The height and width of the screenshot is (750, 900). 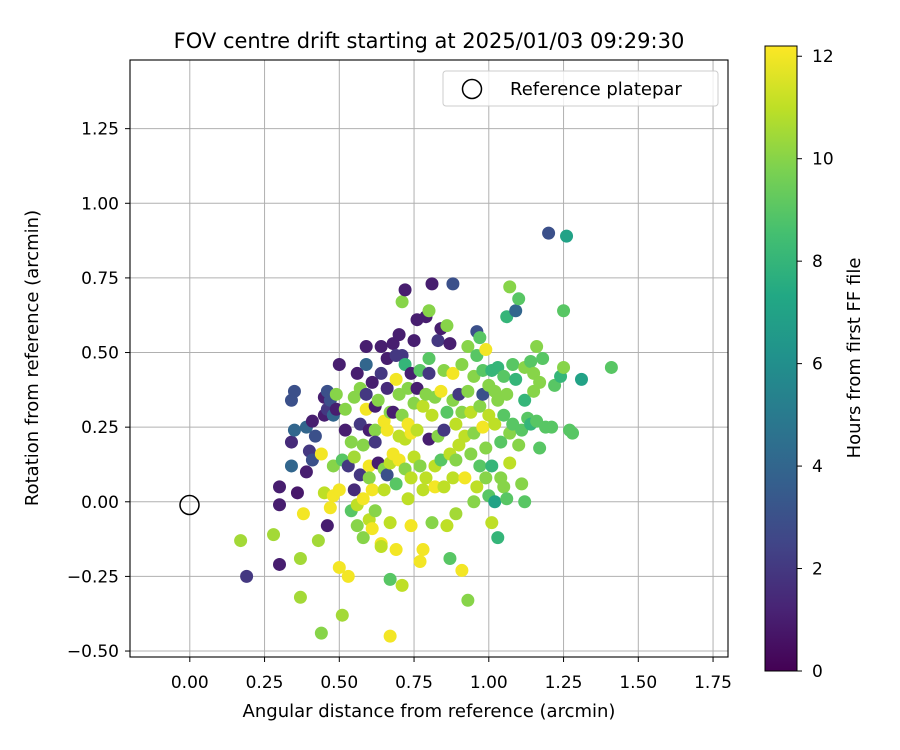 I want to click on x-axis-ticks: 0.00 0.25 0.50 0.75 1.00 1.25 1.50 1.75, so click(x=451, y=675).